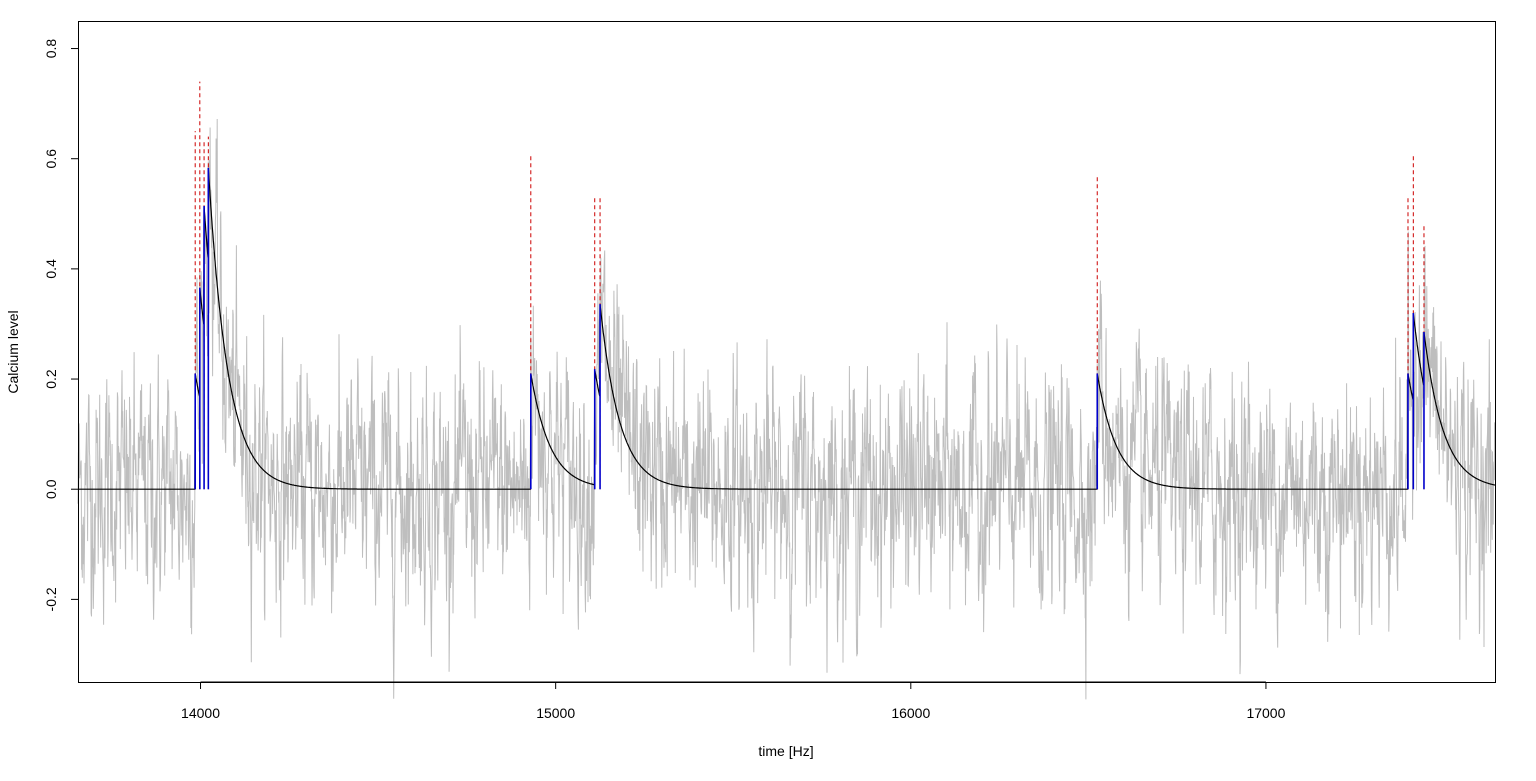 This screenshot has height=781, width=1536. What do you see at coordinates (51, 159) in the screenshot?
I see `y-tick-label: 0.6` at bounding box center [51, 159].